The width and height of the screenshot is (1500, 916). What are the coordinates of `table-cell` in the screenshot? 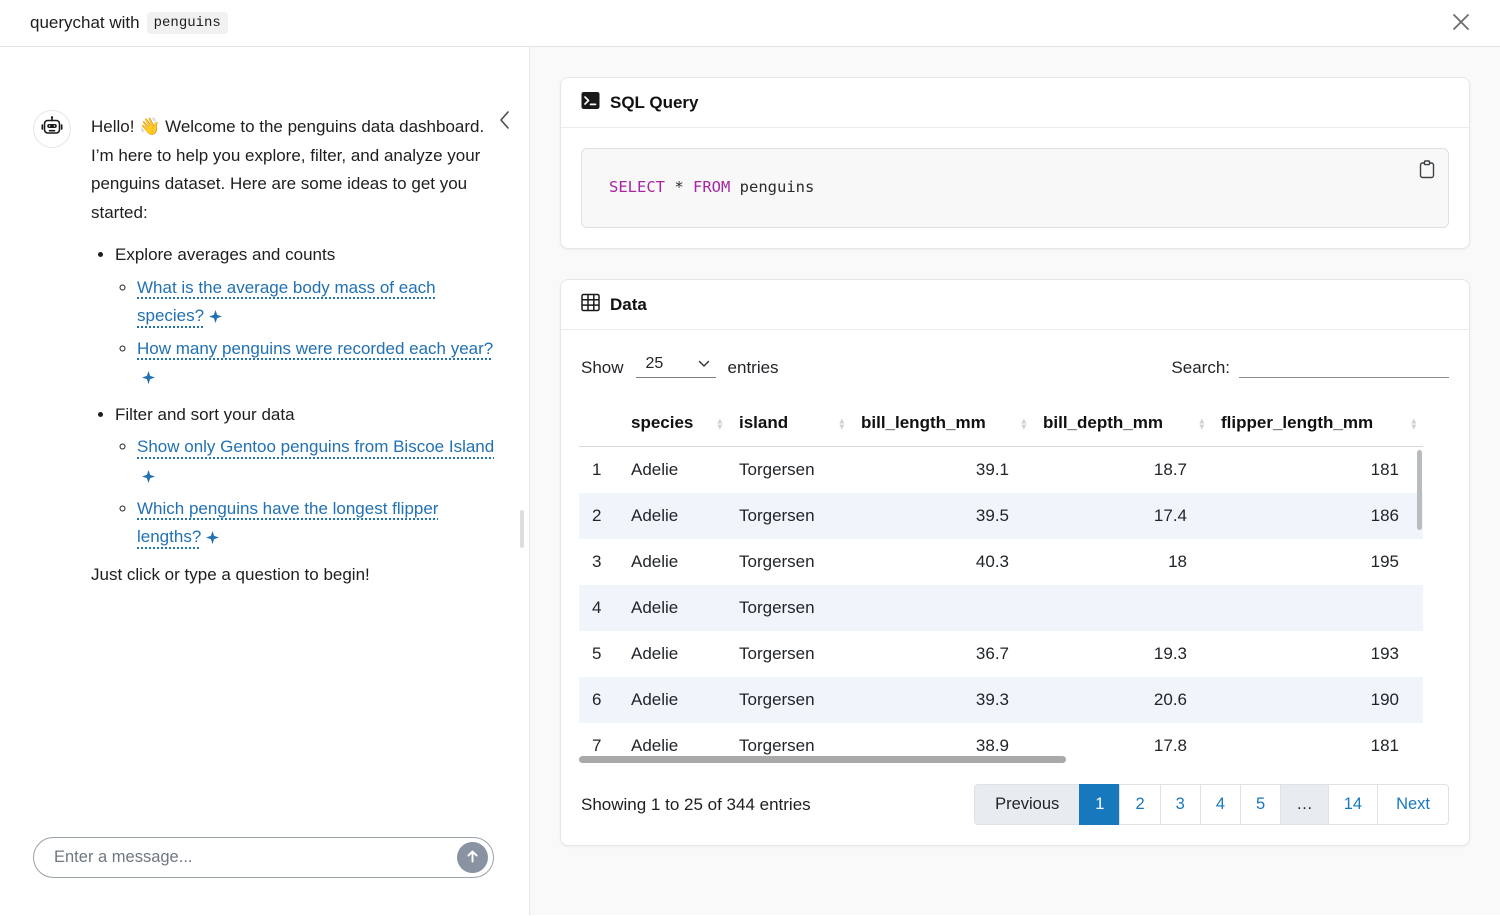 It's located at (1317, 608).